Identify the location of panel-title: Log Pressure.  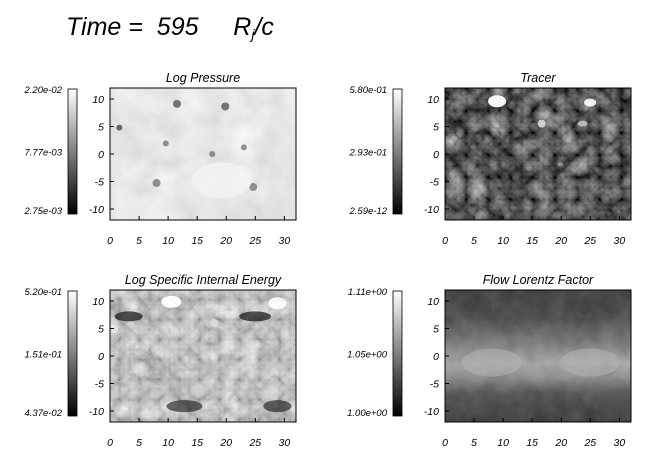
(203, 78).